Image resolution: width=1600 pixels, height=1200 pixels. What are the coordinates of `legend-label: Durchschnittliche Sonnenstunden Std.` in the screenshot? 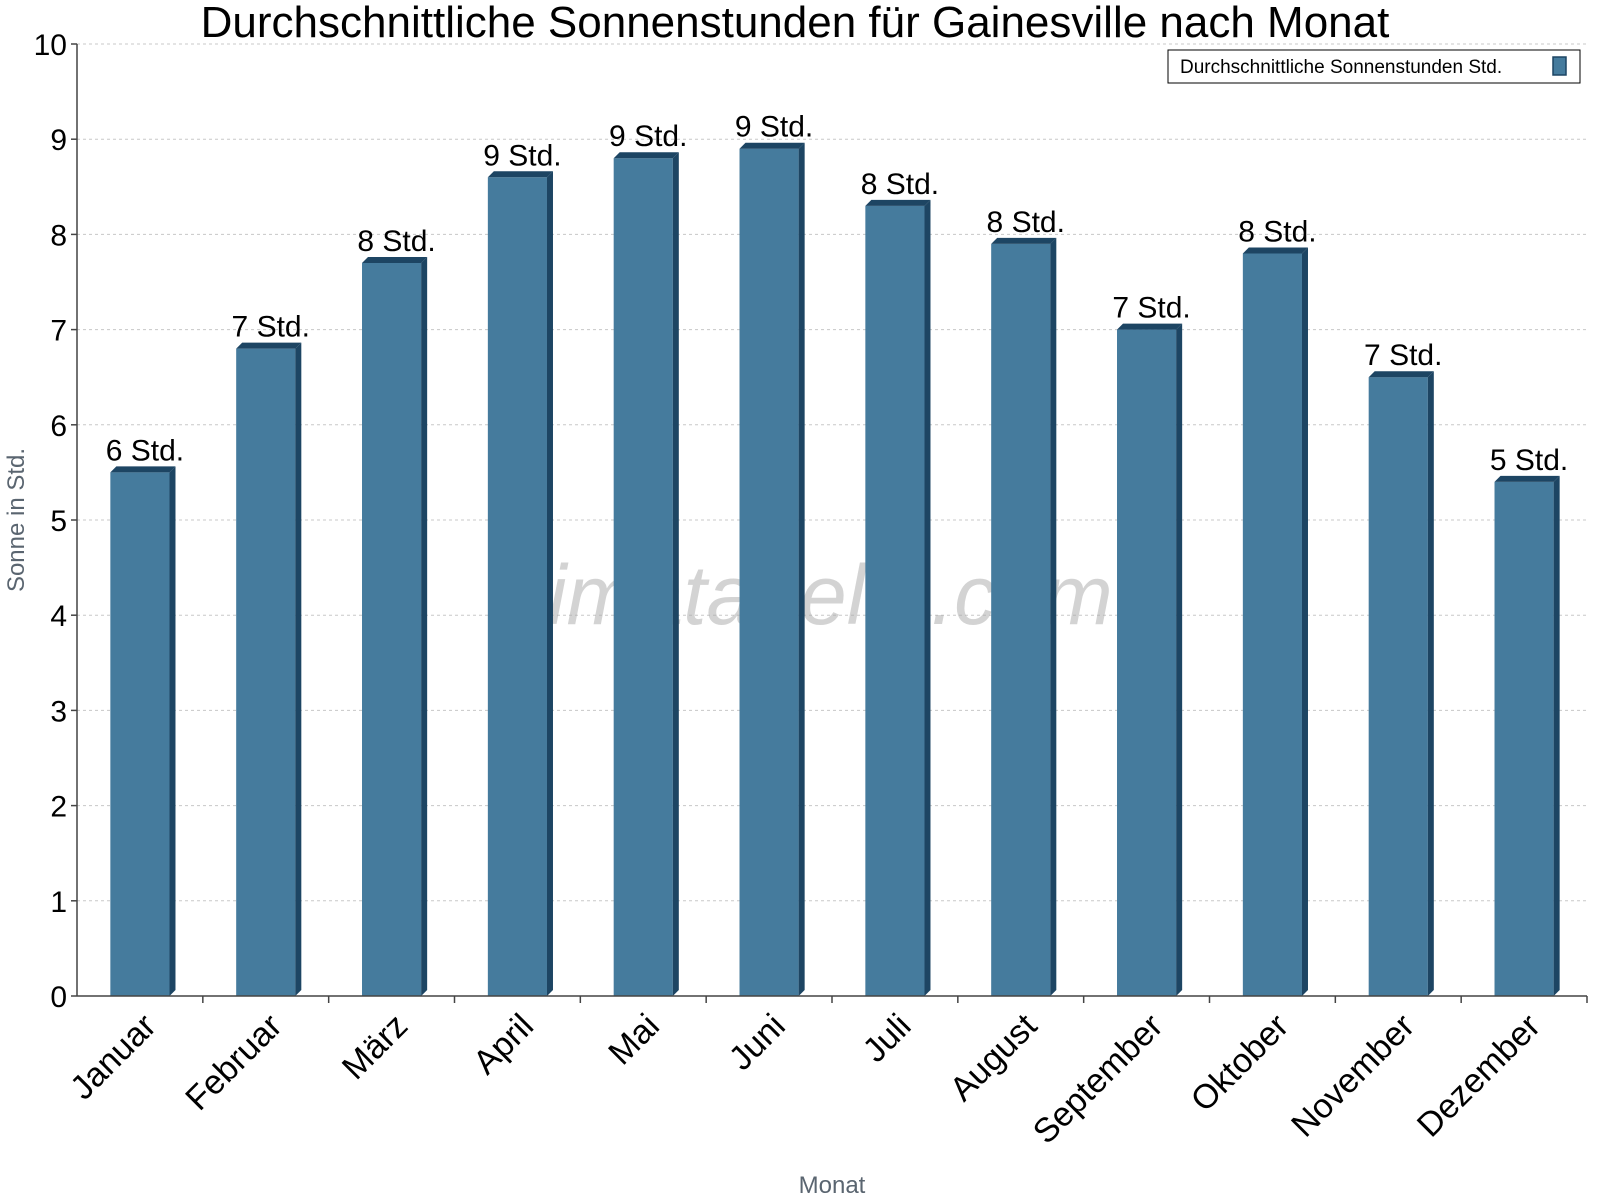 It's located at (1341, 67).